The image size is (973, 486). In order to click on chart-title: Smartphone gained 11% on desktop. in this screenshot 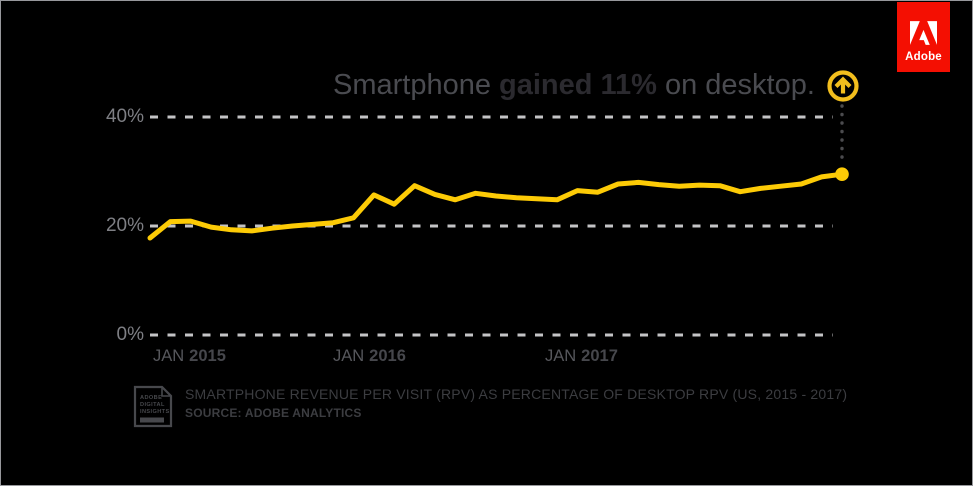, I will do `click(574, 85)`.